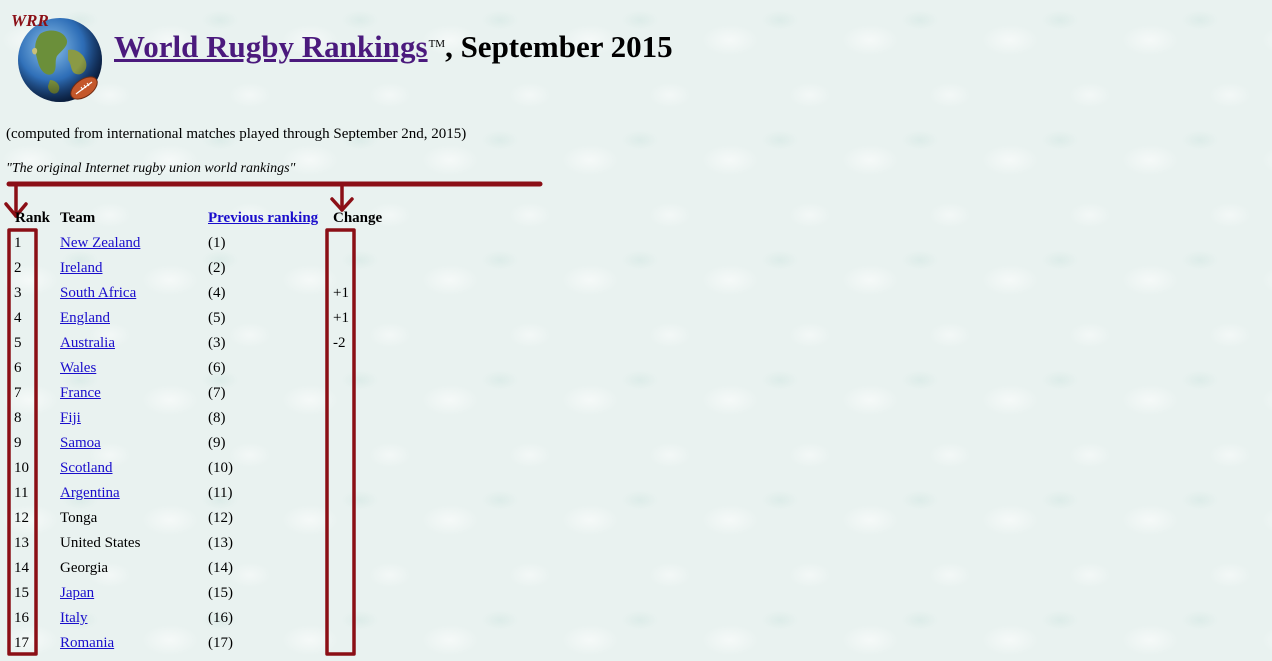 The height and width of the screenshot is (661, 1272). I want to click on rank-cell: 17, so click(21, 643).